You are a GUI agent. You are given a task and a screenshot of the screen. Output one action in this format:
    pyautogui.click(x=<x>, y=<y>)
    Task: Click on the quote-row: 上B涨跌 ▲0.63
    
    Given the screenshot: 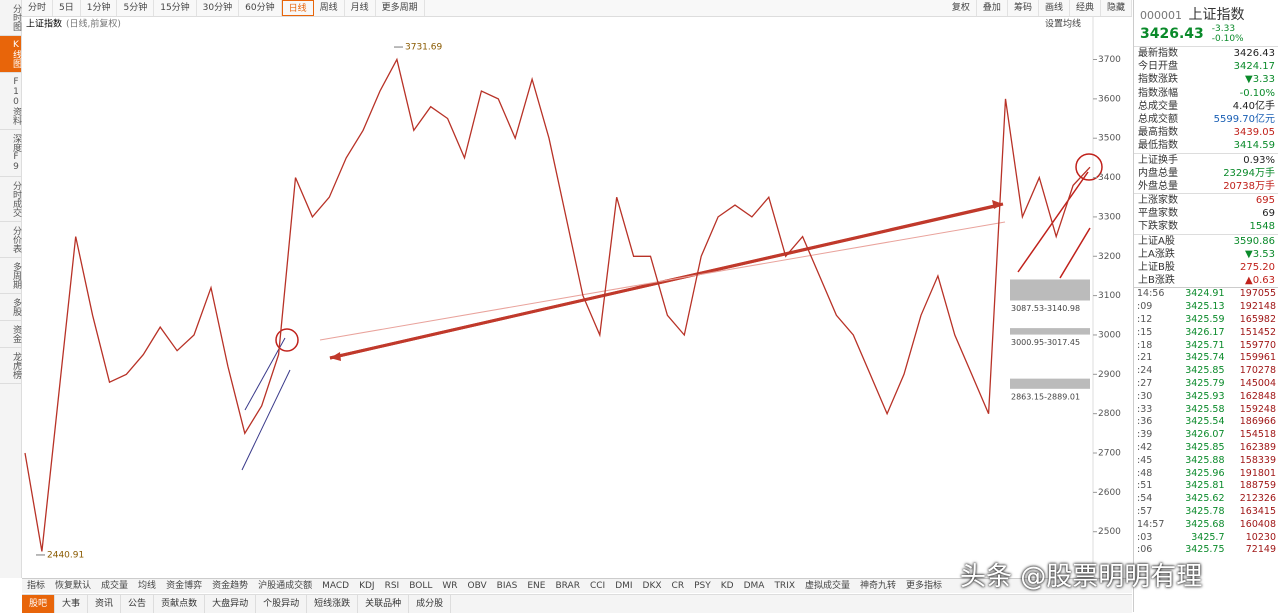 What is the action you would take?
    pyautogui.click(x=1206, y=280)
    